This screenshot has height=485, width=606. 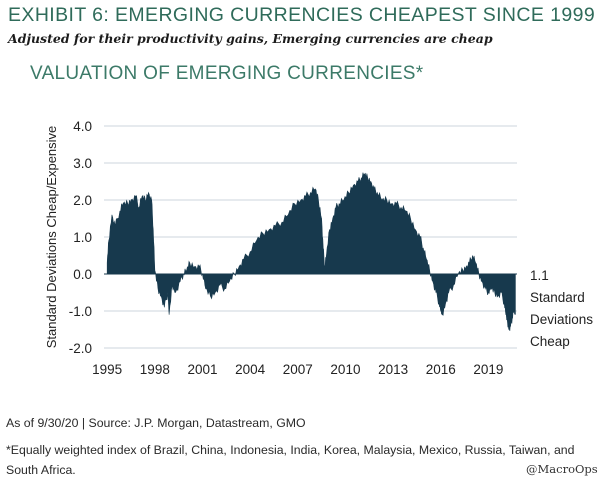 I want to click on y-tick-label: -2.0, so click(x=80, y=348).